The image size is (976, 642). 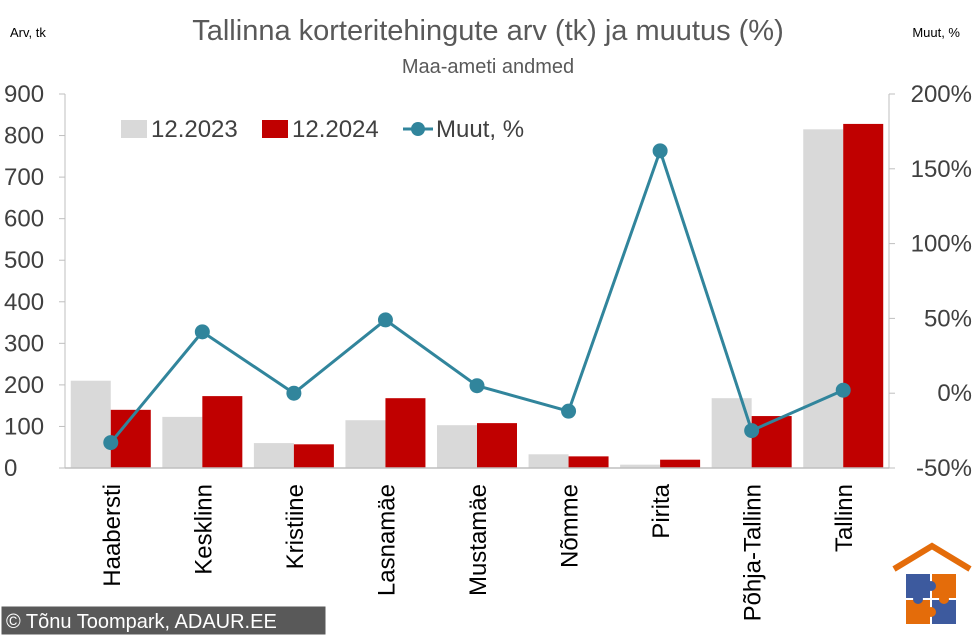 What do you see at coordinates (936, 32) in the screenshot?
I see `y-axis-label-right: Muut, %` at bounding box center [936, 32].